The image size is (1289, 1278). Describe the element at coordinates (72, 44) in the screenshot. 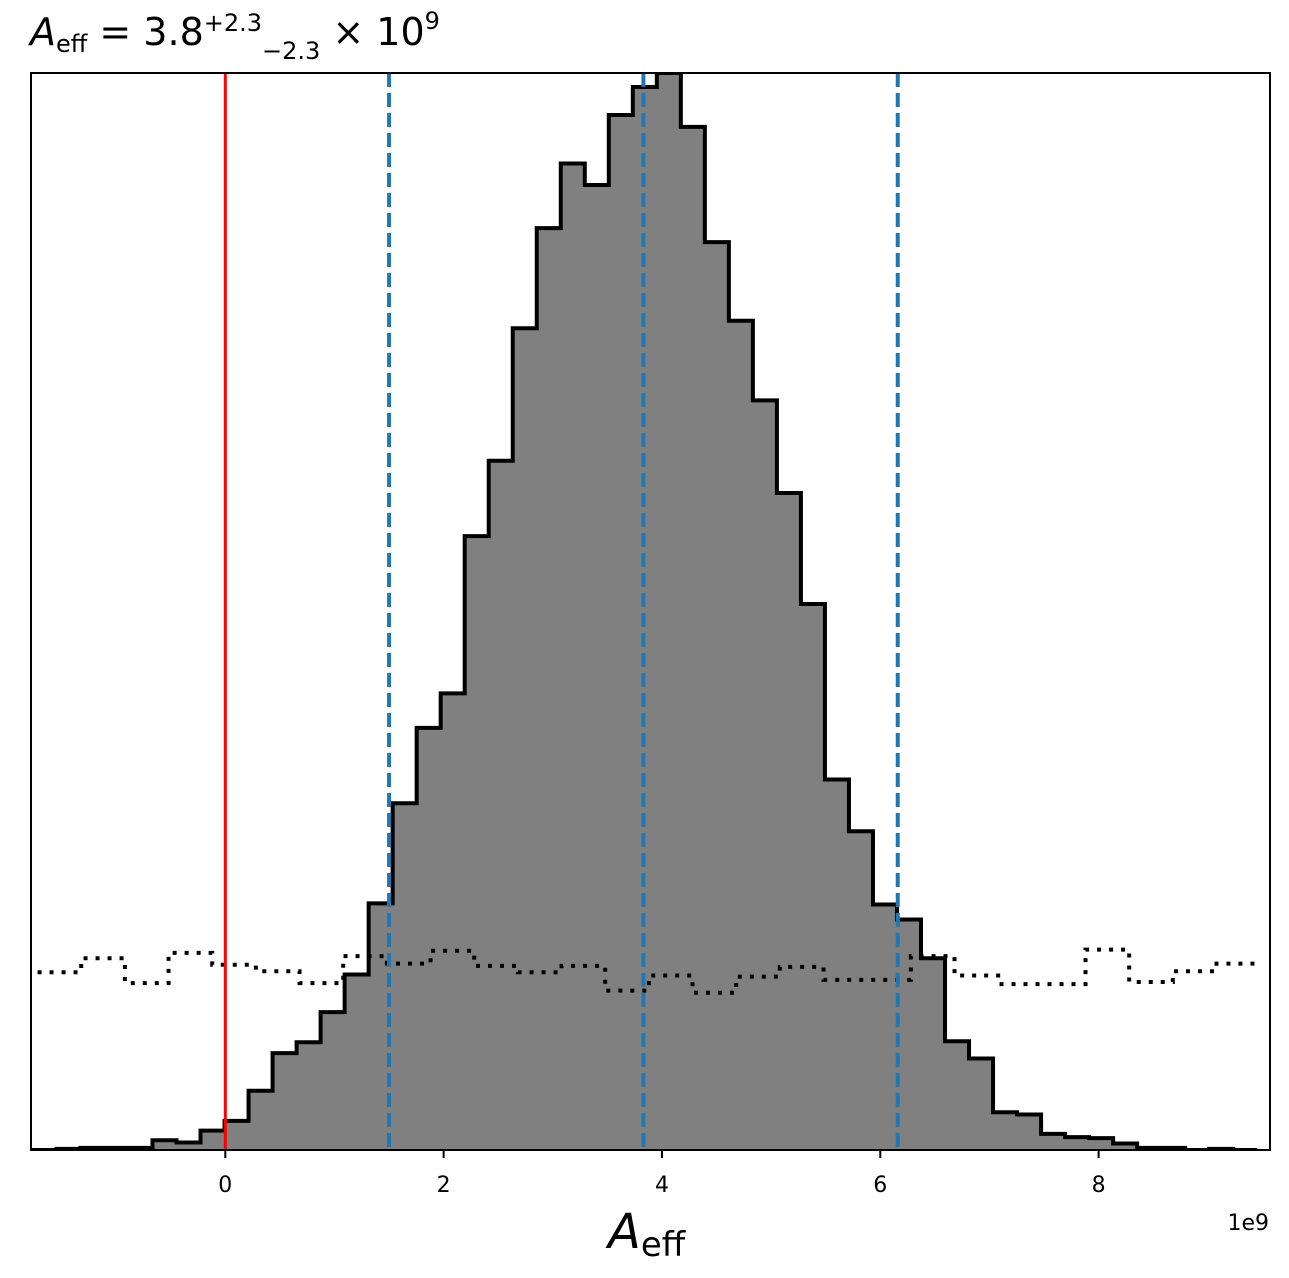

I see `title-subscript: eff` at that location.